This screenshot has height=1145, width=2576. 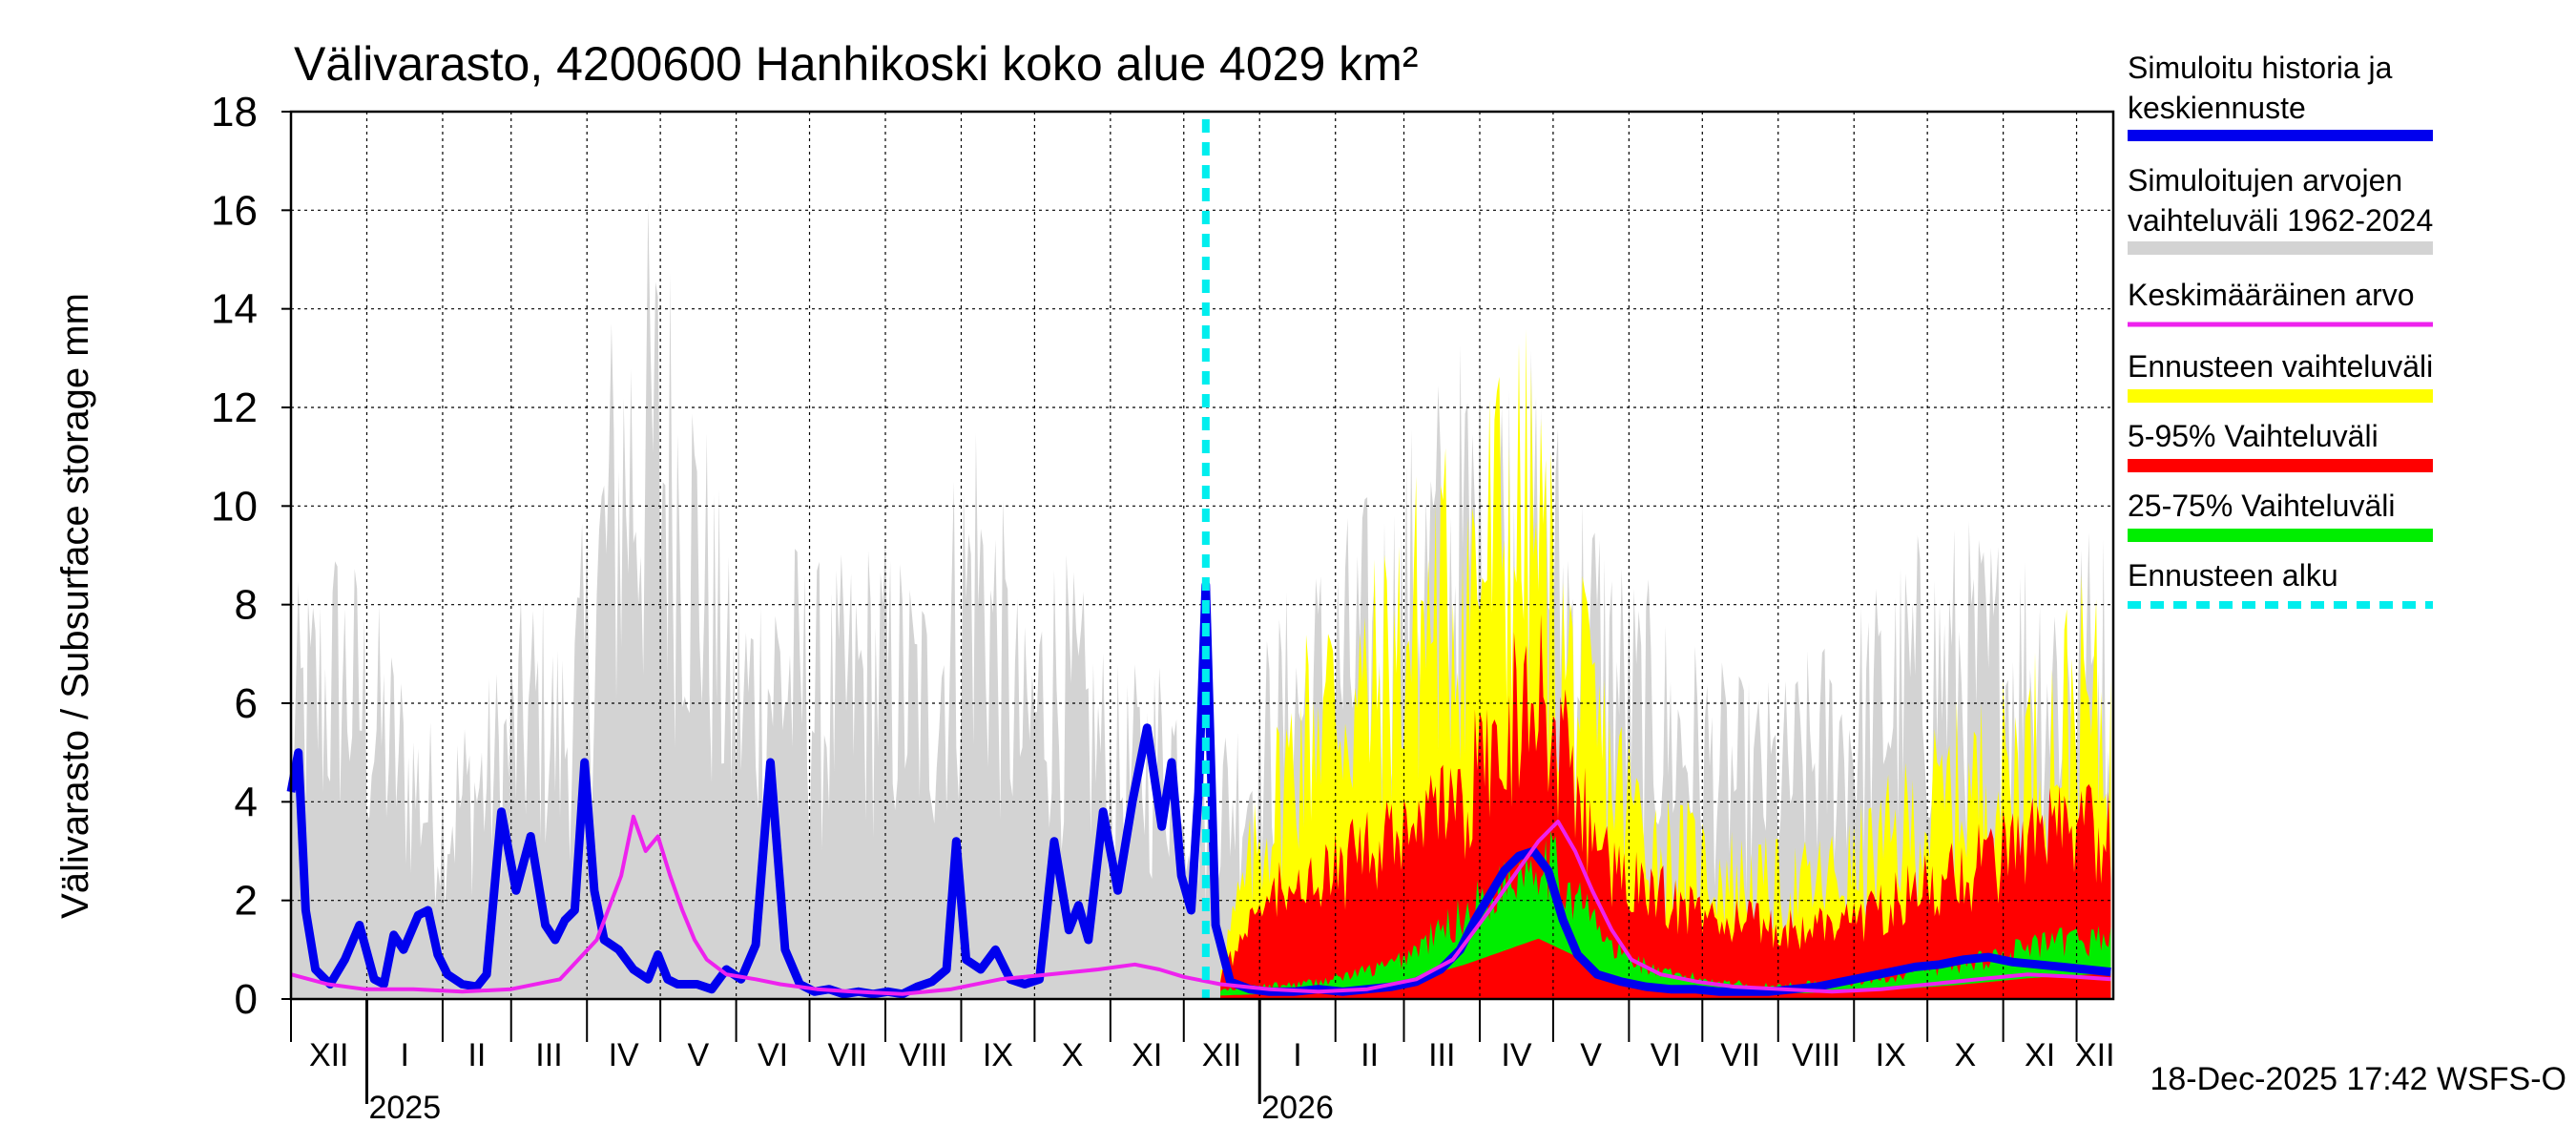 What do you see at coordinates (246, 605) in the screenshot?
I see `y-tick-label: 8` at bounding box center [246, 605].